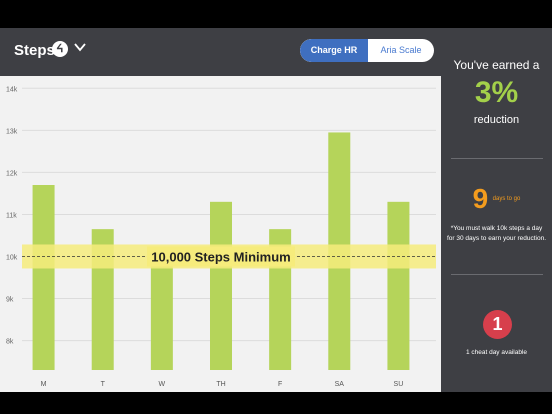 Image resolution: width=552 pixels, height=414 pixels. Describe the element at coordinates (340, 384) in the screenshot. I see `x-tick-label: SA` at that location.